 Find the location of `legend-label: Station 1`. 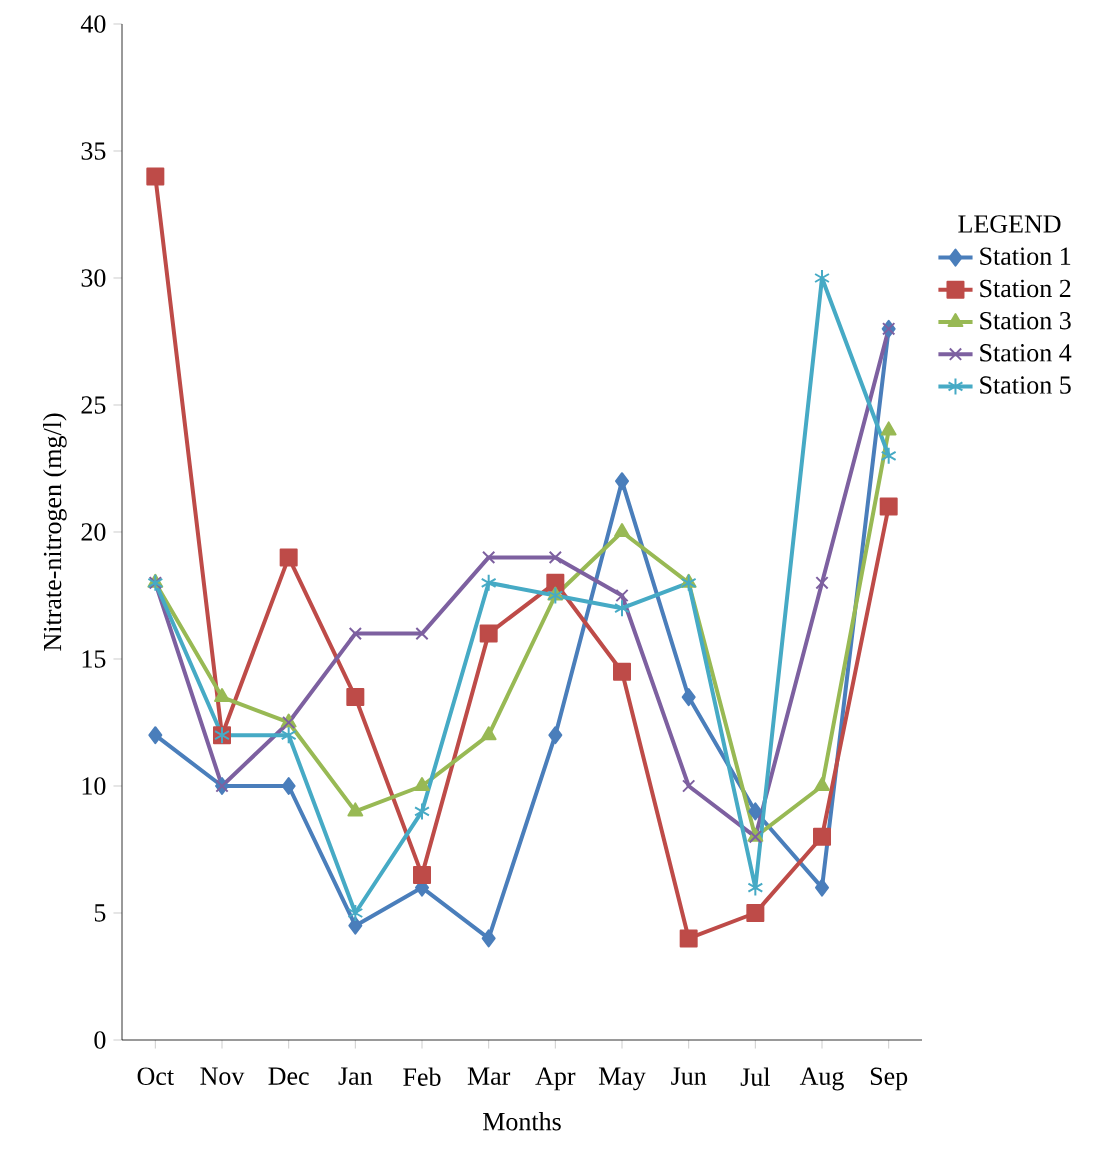

legend-label: Station 1 is located at coordinates (1025, 256).